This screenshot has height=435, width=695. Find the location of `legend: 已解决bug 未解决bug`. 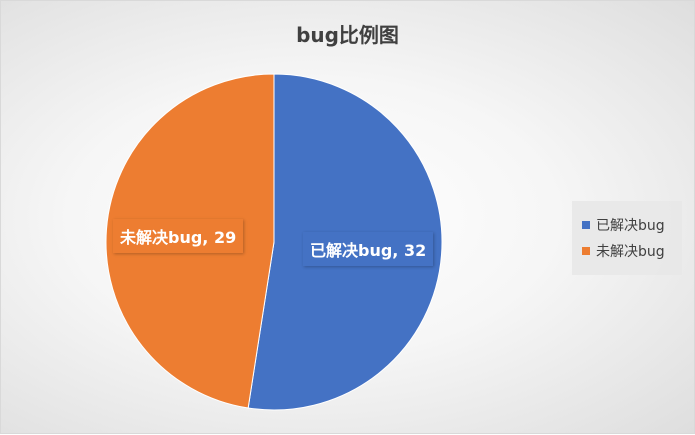

legend: 已解决bug 未解决bug is located at coordinates (627, 238).